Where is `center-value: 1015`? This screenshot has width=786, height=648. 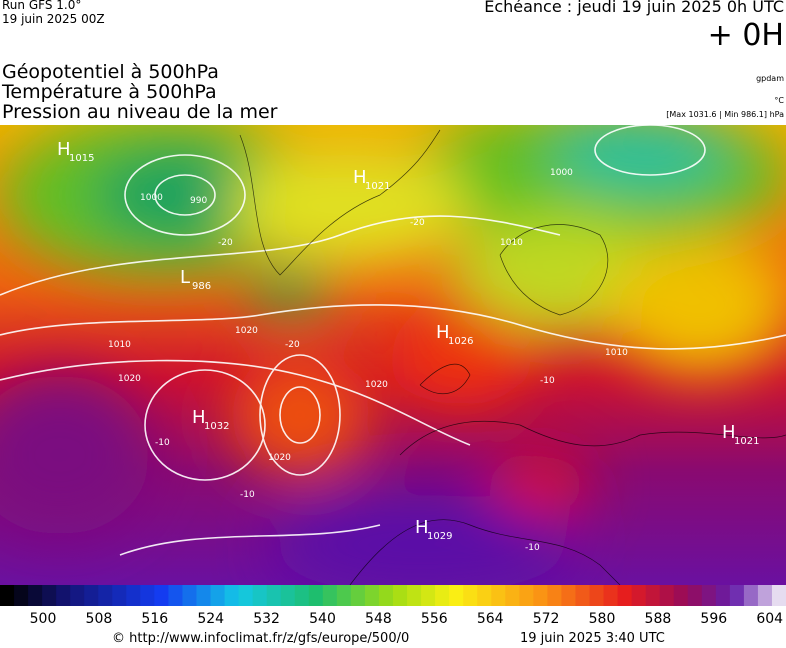 center-value: 1015 is located at coordinates (81, 158).